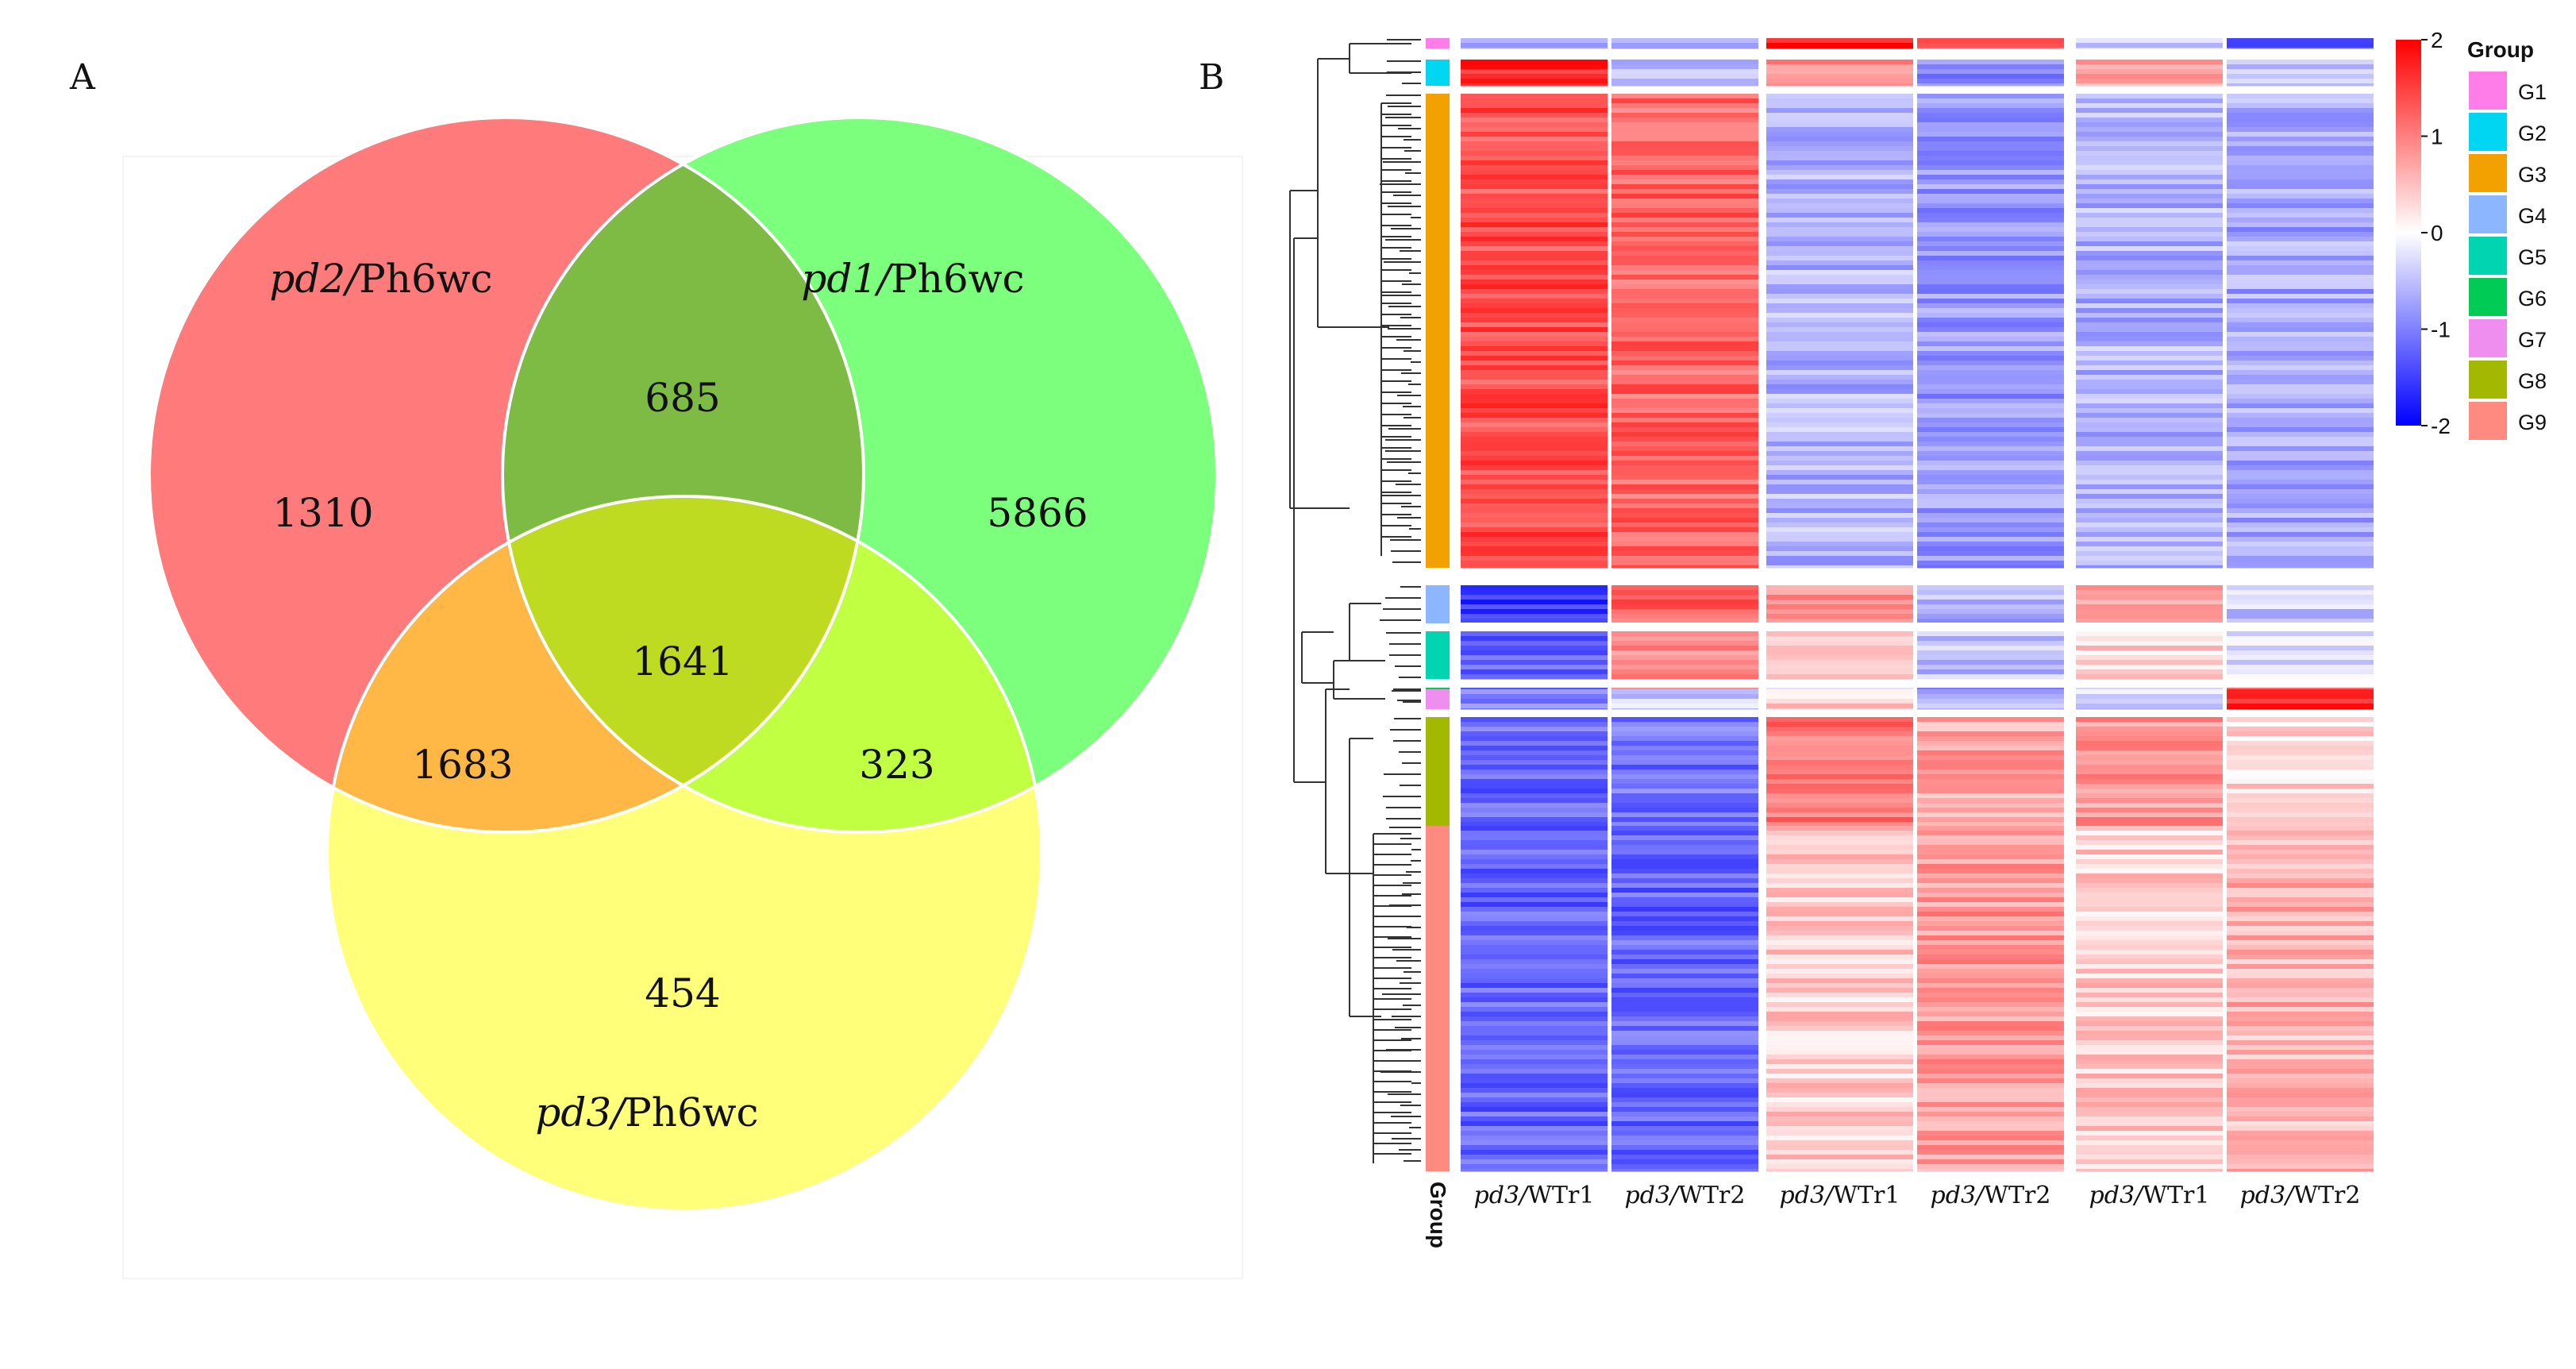 The image size is (2576, 1369). Describe the element at coordinates (1560, 1196) in the screenshot. I see `column-label-rest: WTr1` at that location.